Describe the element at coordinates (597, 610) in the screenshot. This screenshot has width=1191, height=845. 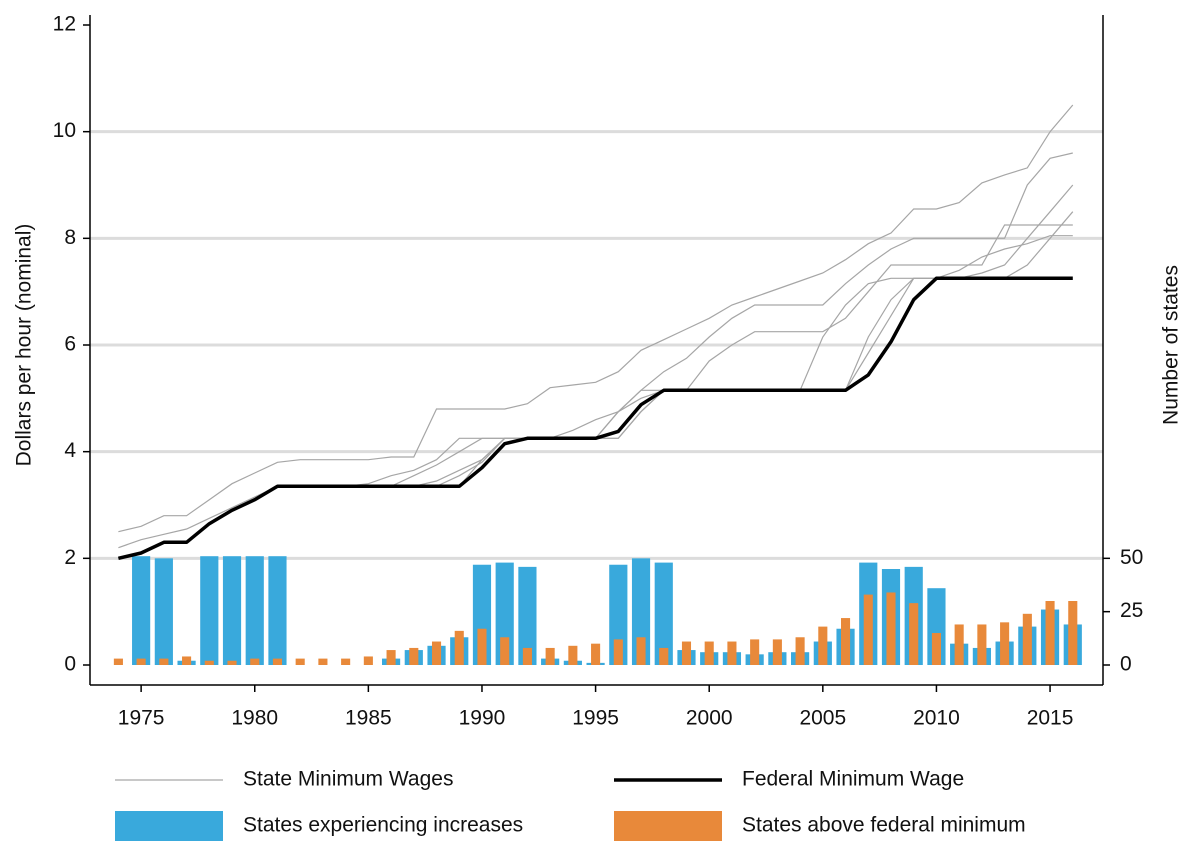
I see `bars` at that location.